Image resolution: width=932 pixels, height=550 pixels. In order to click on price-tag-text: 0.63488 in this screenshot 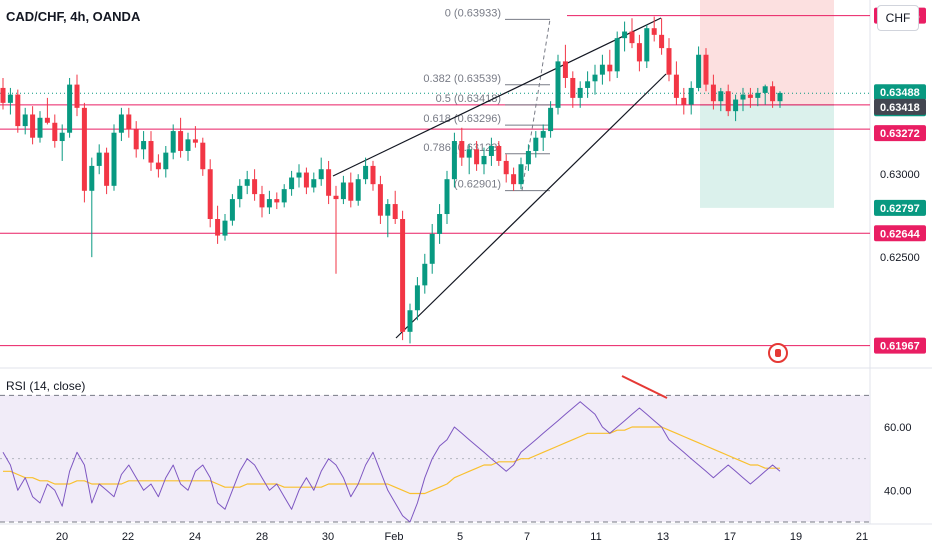, I will do `click(900, 93)`.